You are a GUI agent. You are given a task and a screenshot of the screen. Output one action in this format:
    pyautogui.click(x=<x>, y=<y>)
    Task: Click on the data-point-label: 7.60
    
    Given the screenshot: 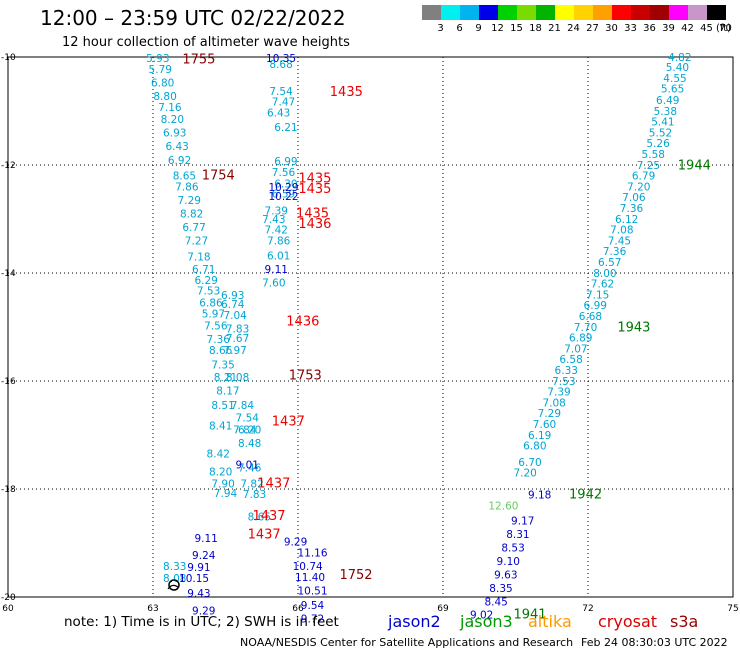 What is the action you would take?
    pyautogui.click(x=544, y=425)
    